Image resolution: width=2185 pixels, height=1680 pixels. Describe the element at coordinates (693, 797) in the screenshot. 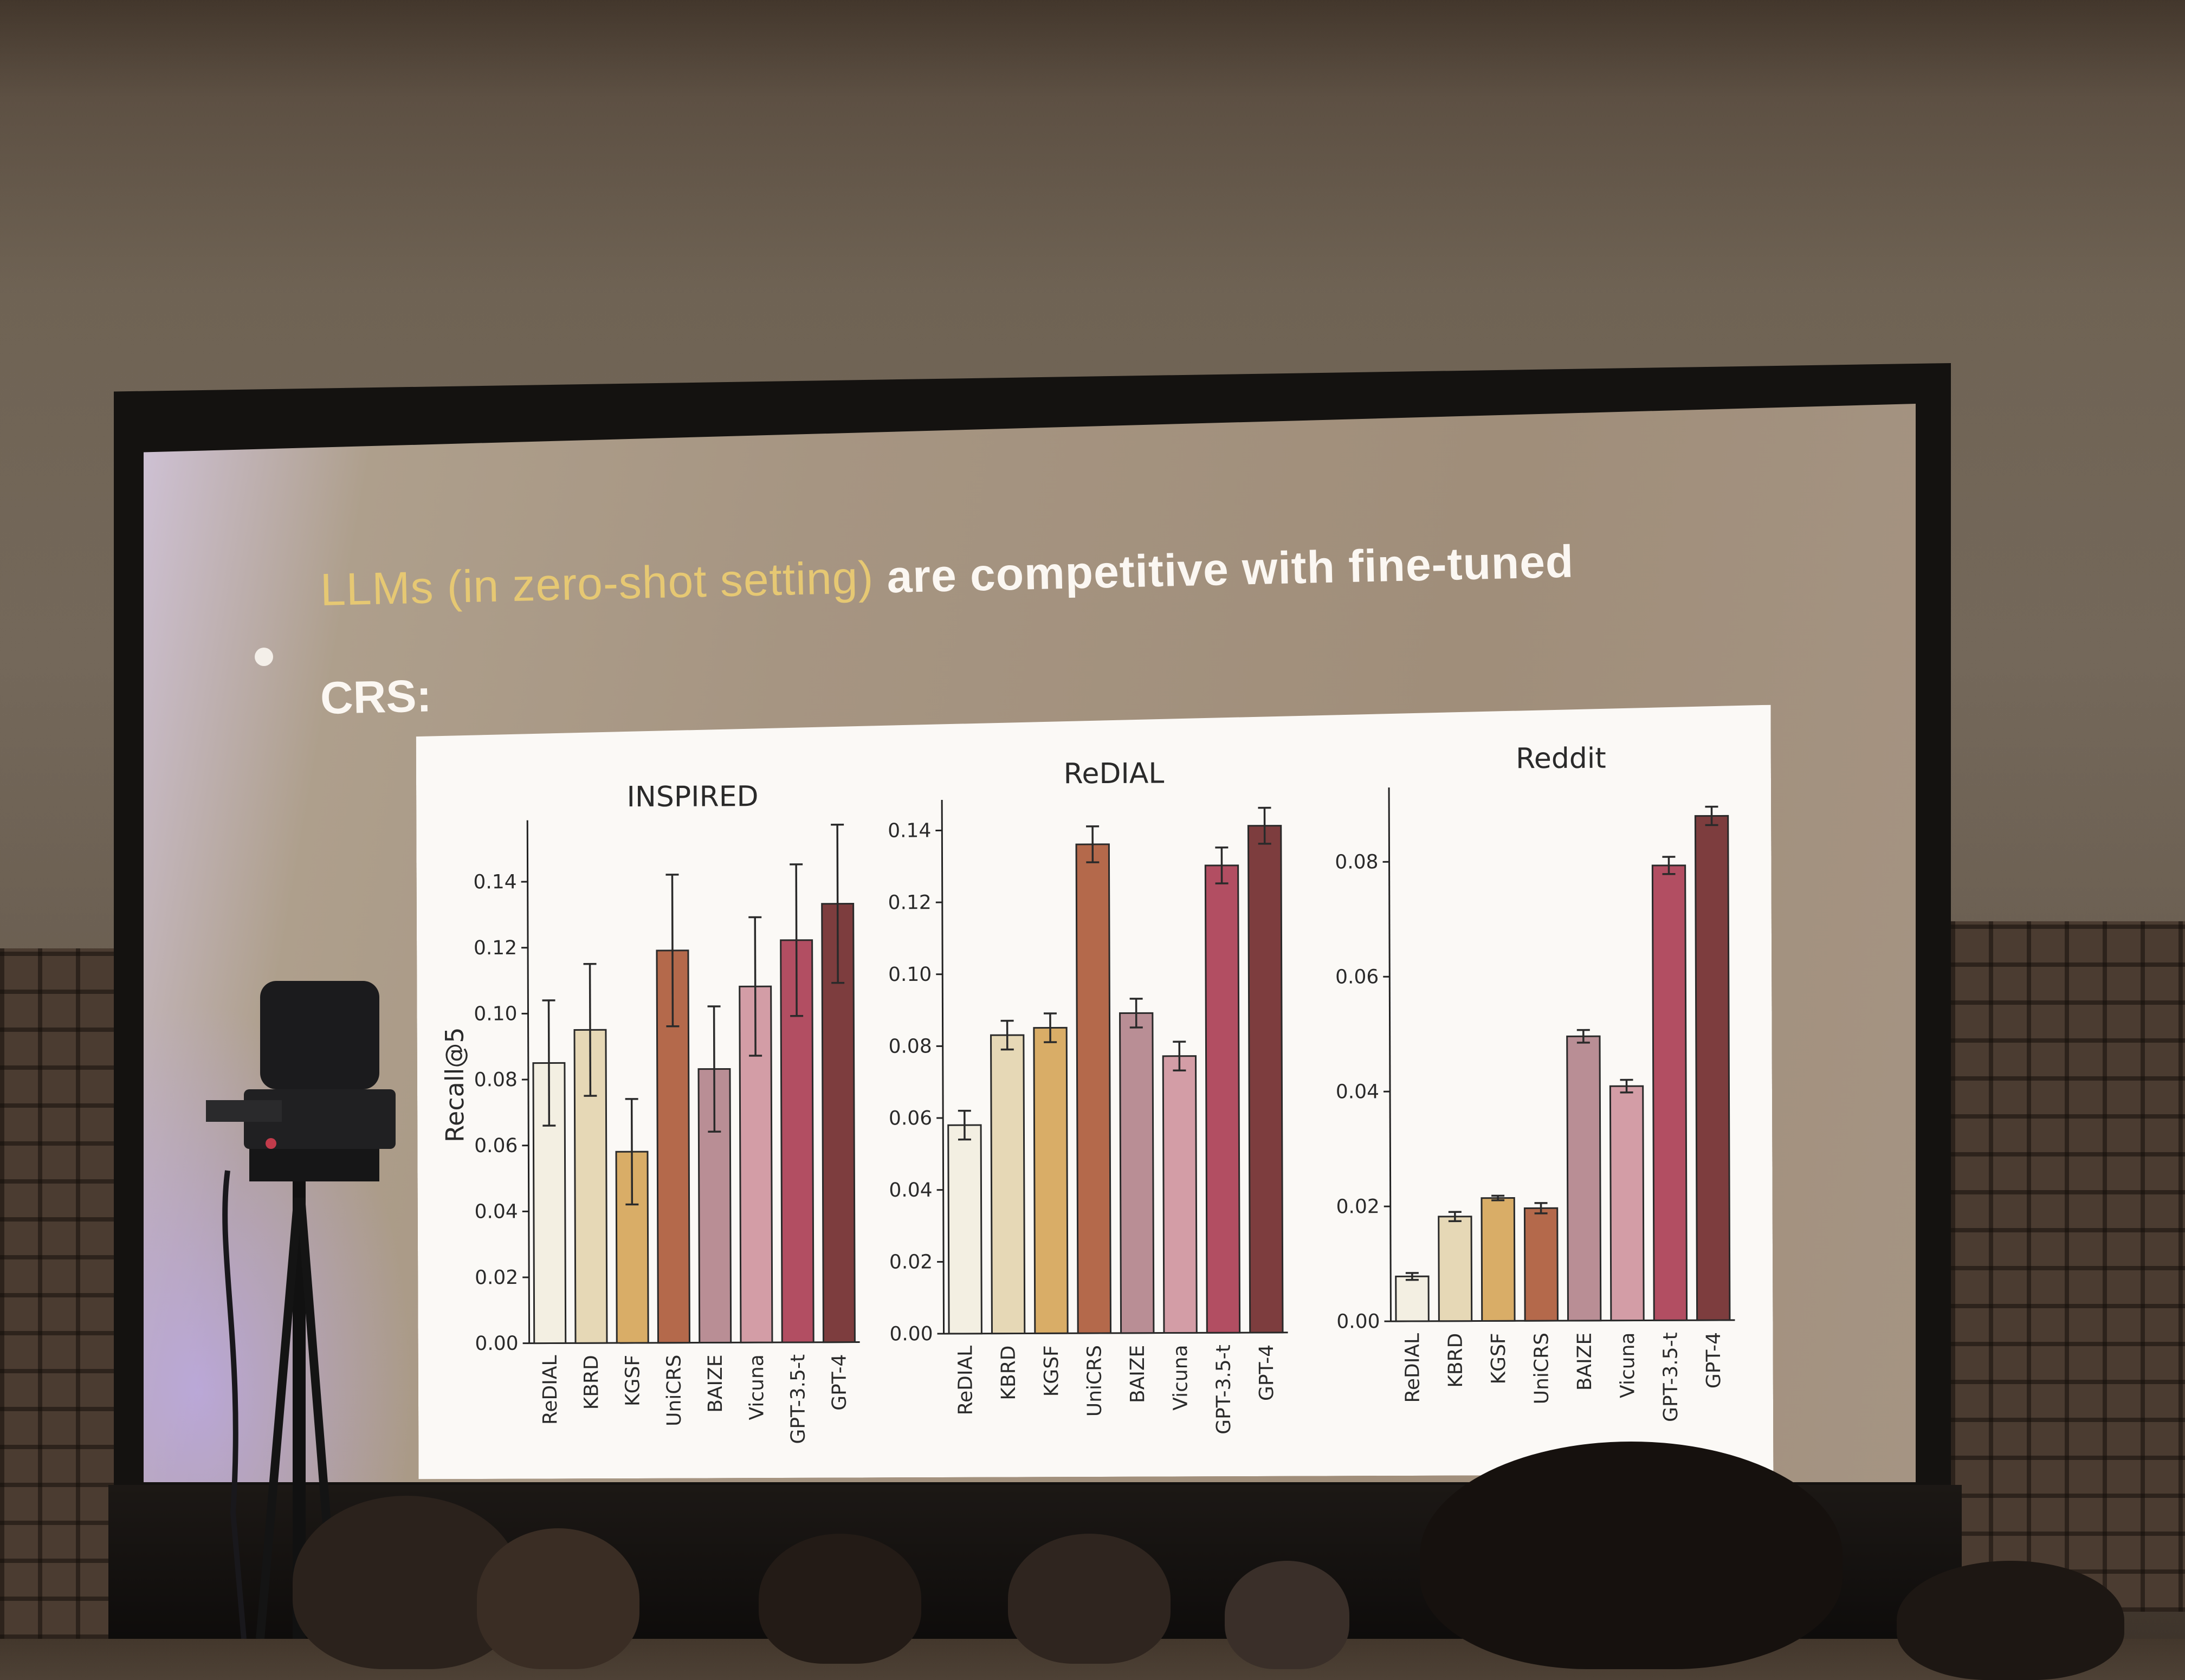

I see `chart-title: INSPIRED` at that location.